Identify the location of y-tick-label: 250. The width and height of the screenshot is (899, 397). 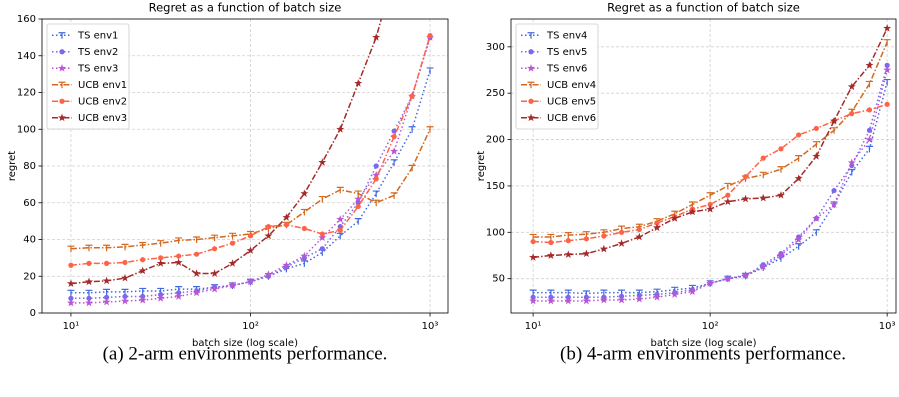
(495, 93).